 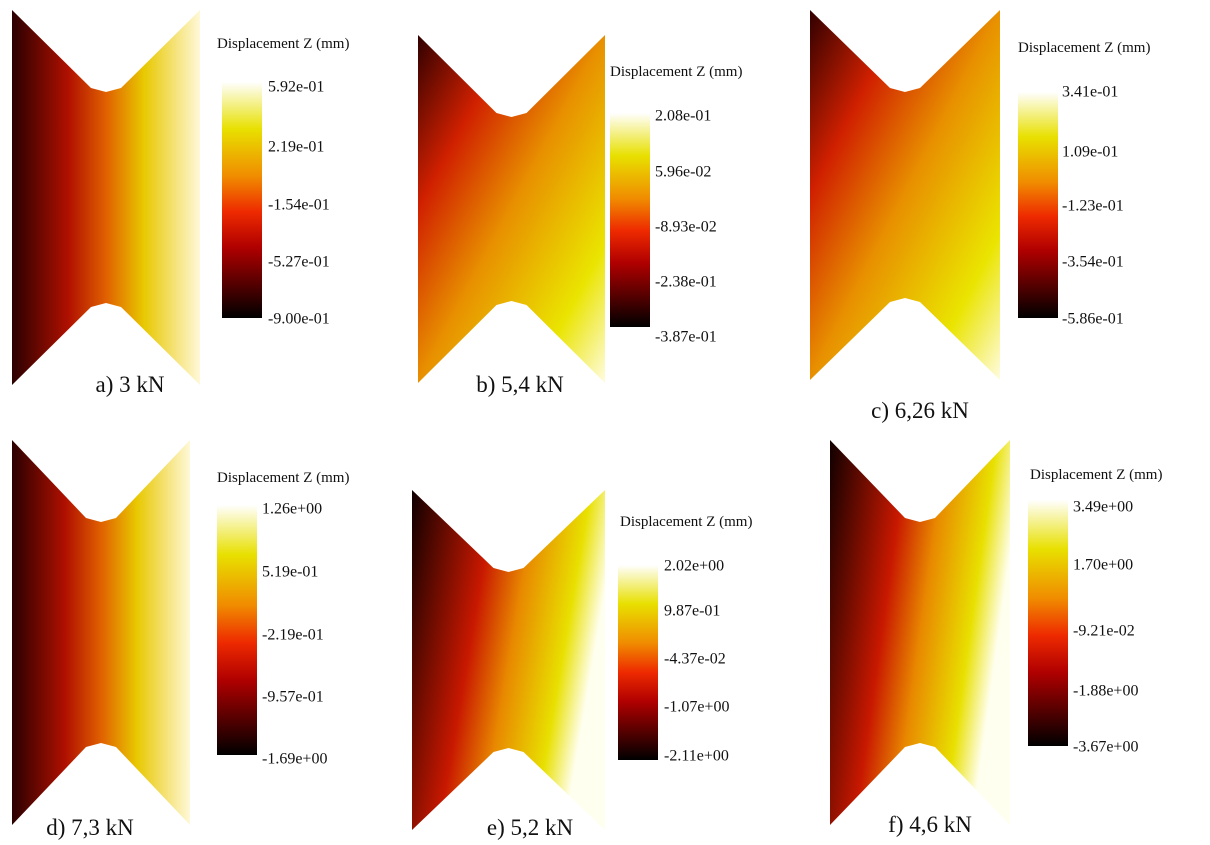 I want to click on tick-label: 1.09e-01, so click(x=1090, y=152).